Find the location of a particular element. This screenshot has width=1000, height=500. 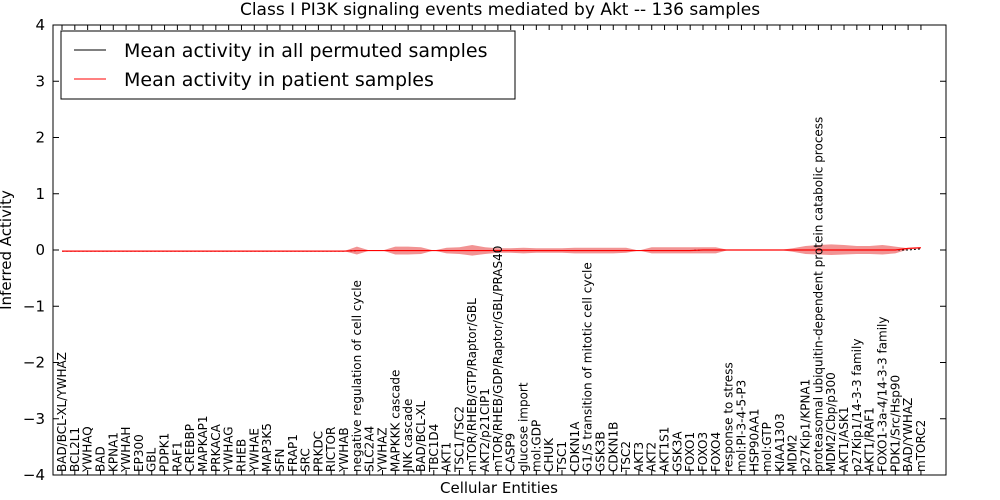

x-category-label: AKT2/p21CIP1 is located at coordinates (485, 430).